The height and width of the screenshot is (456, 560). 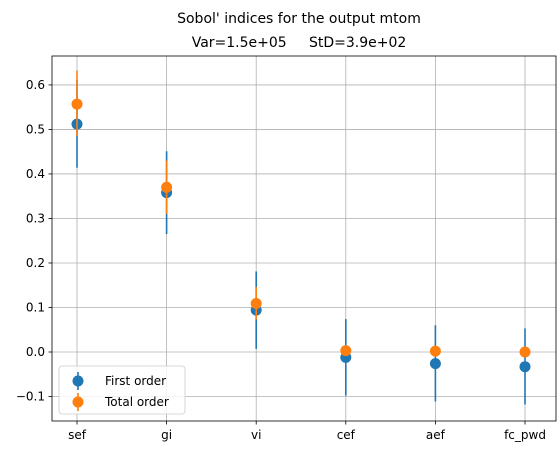 I want to click on legend-label: Total order, so click(x=136, y=402).